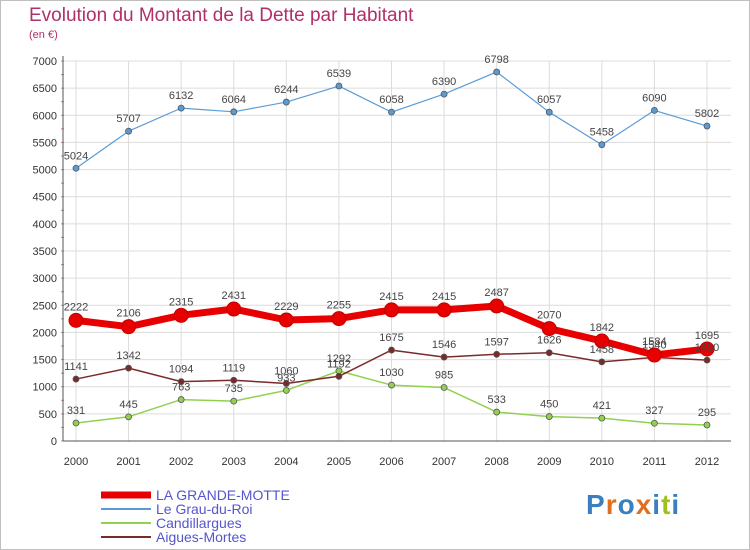  Describe the element at coordinates (444, 462) in the screenshot. I see `x-tick-label: 2007` at that location.